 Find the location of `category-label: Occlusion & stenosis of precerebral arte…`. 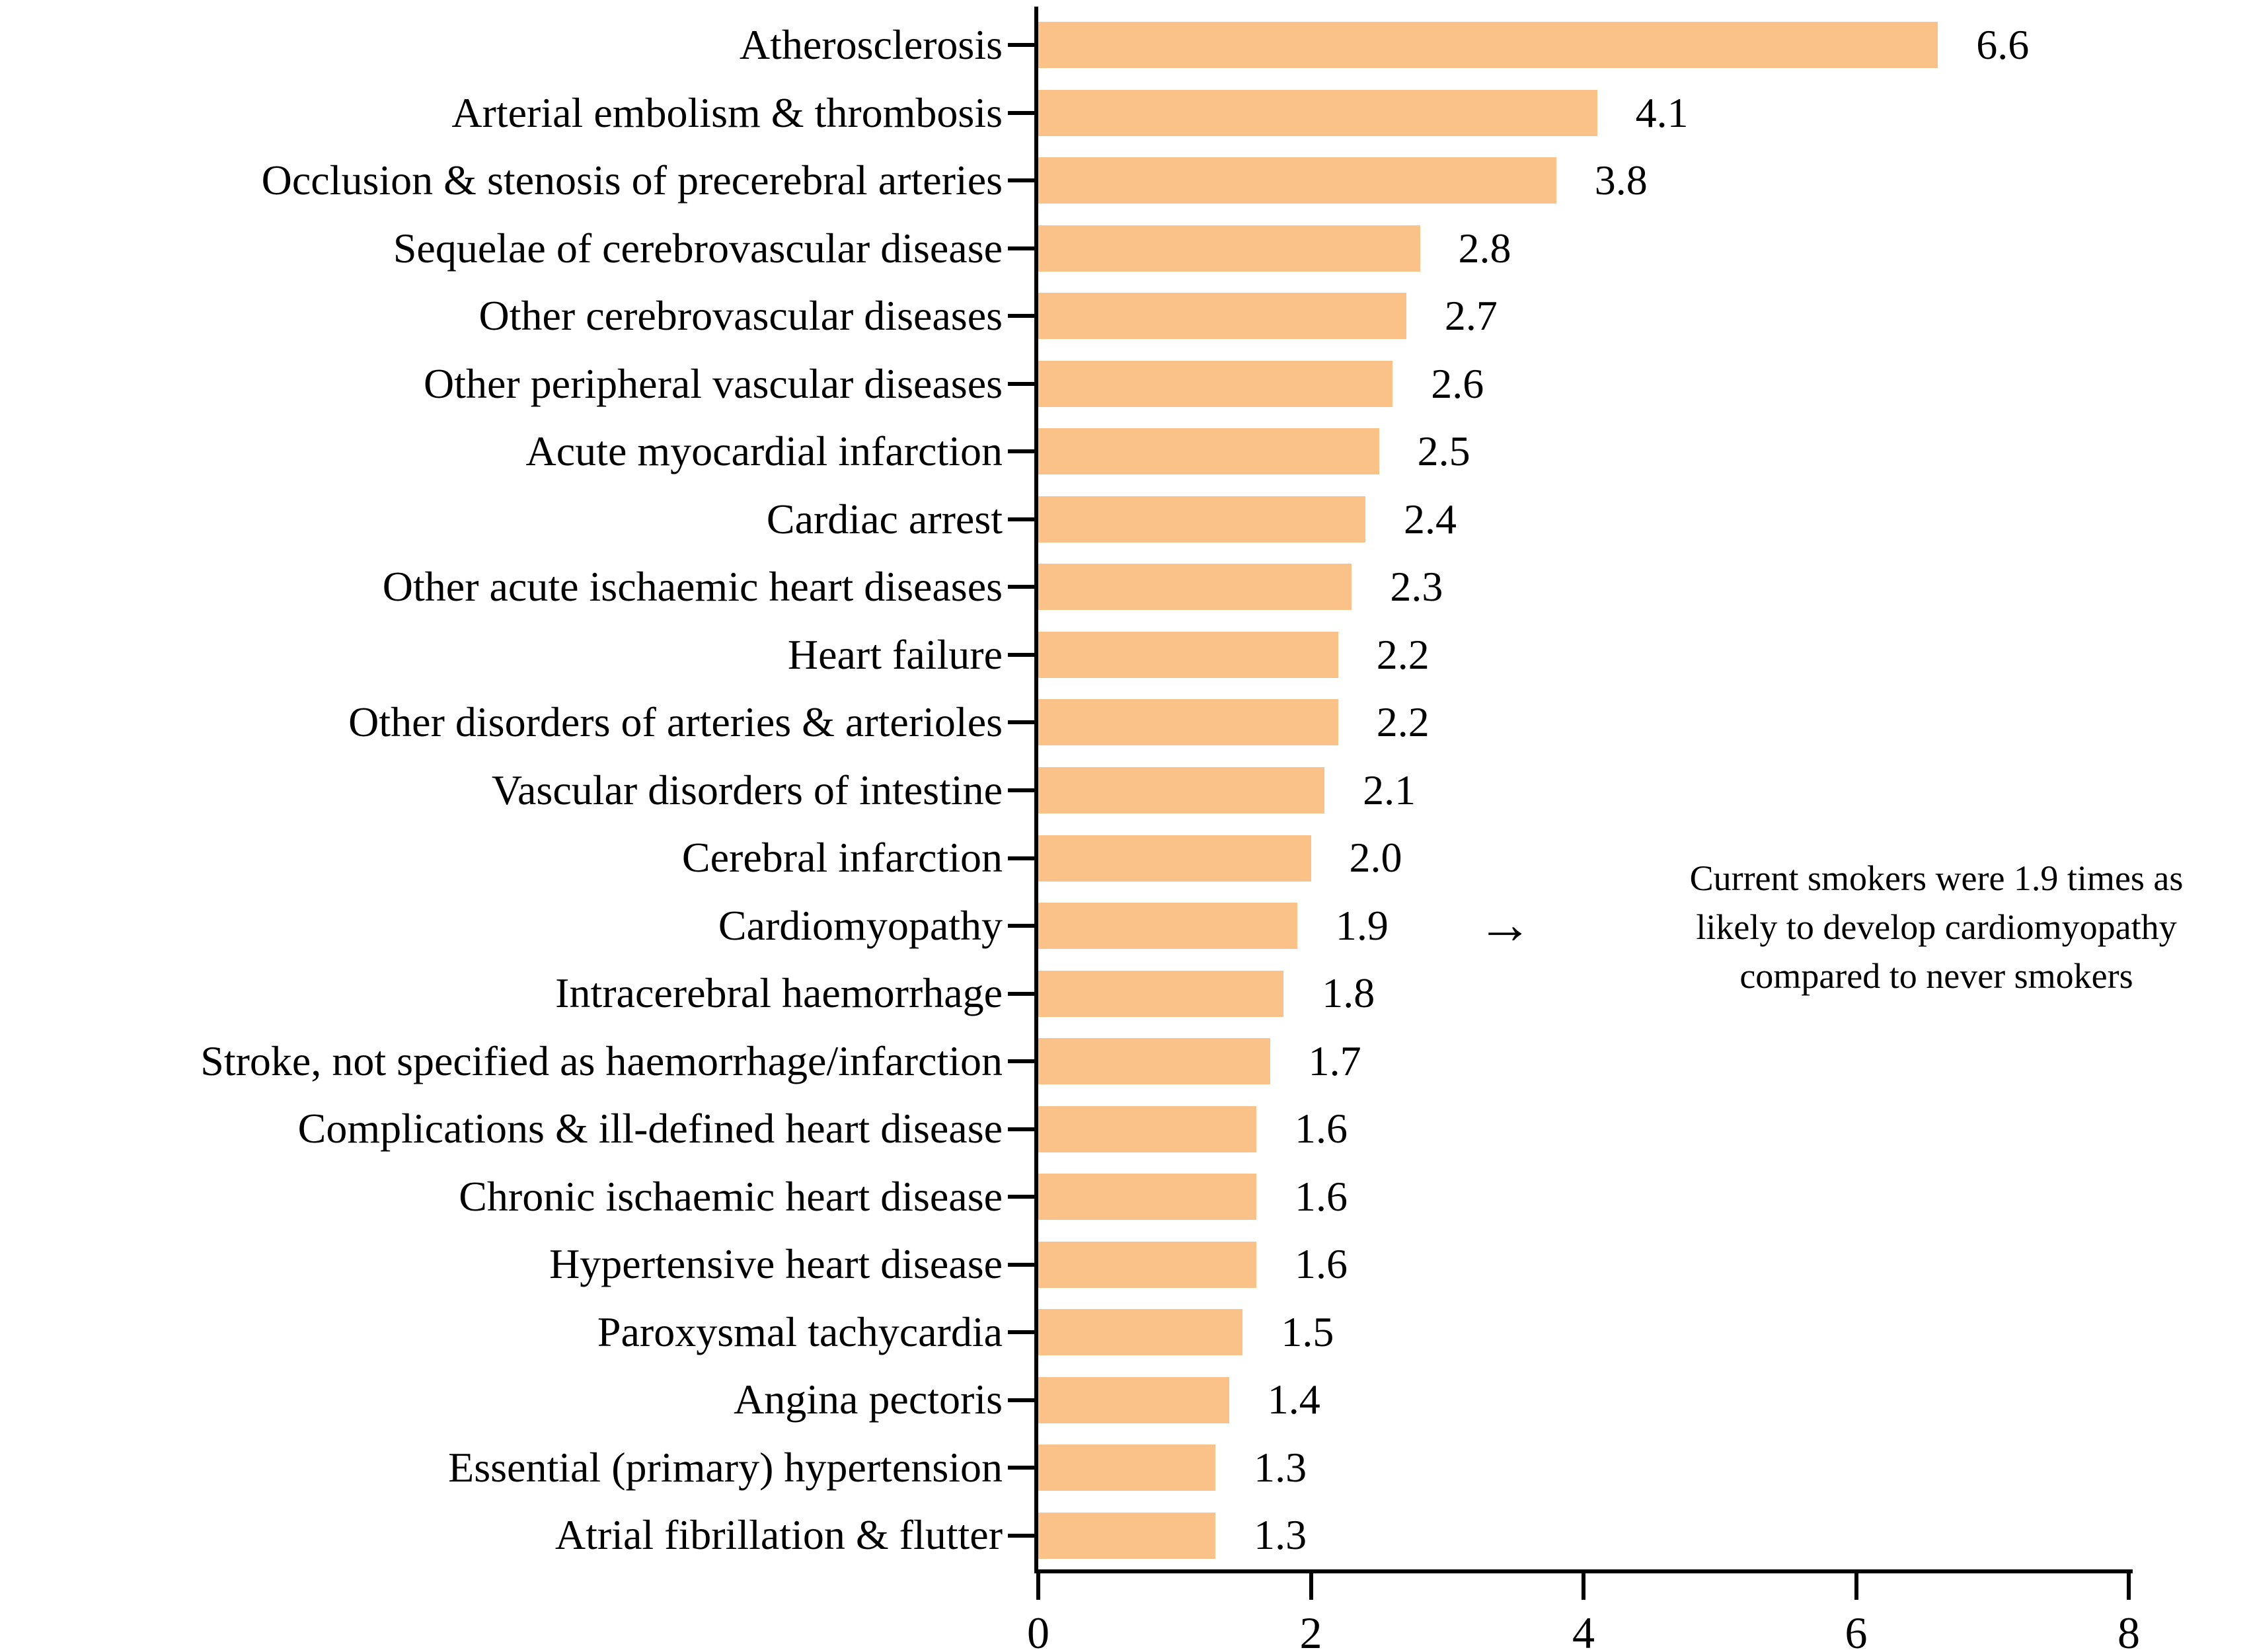

category-label: Occlusion & stenosis of precerebral arte… is located at coordinates (632, 180).